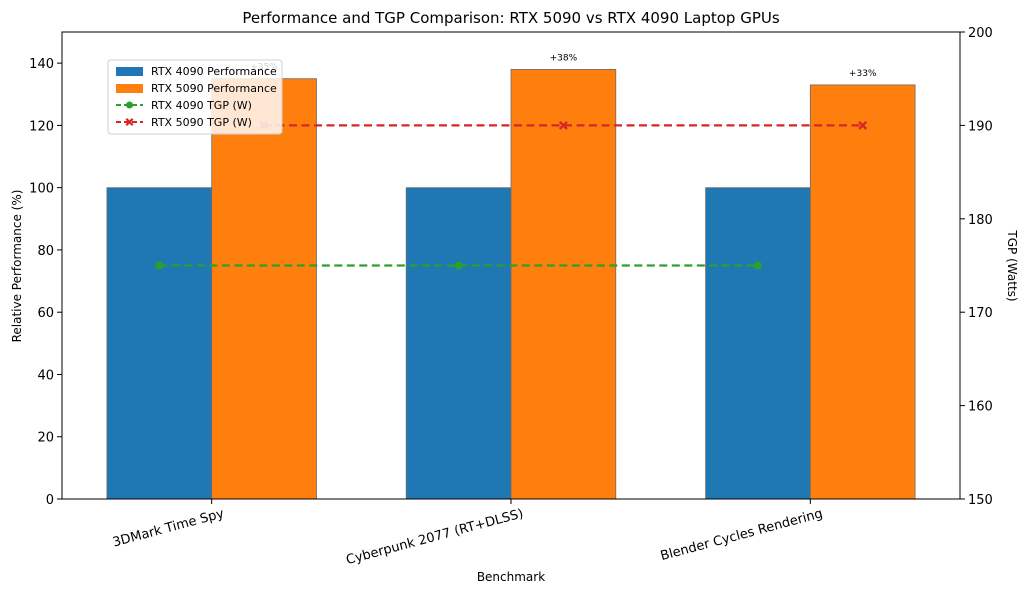  I want to click on annotation-label-2: +33%, so click(863, 74).